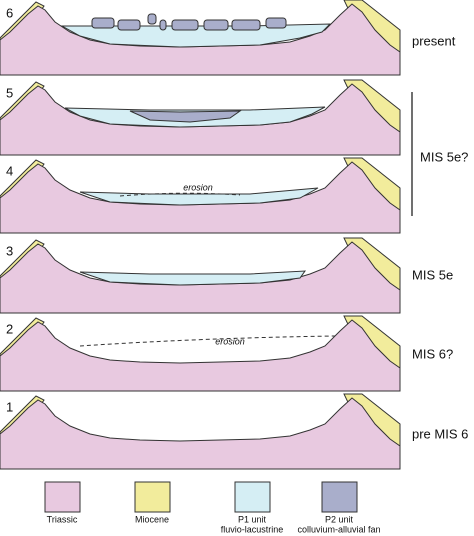  What do you see at coordinates (9, 328) in the screenshot?
I see `stage-number: 2` at bounding box center [9, 328].